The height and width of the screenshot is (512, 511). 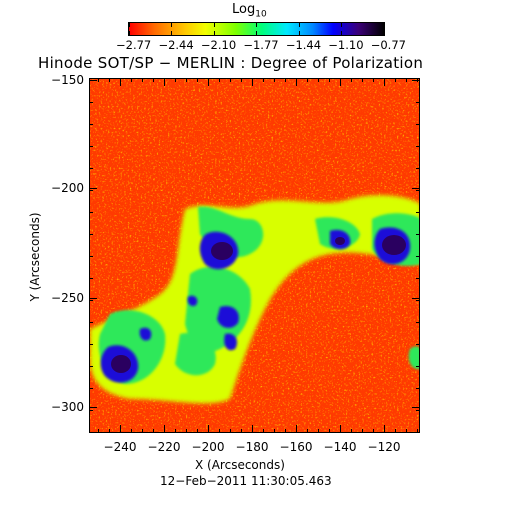 What do you see at coordinates (296, 447) in the screenshot?
I see `xtick-label: −160` at bounding box center [296, 447].